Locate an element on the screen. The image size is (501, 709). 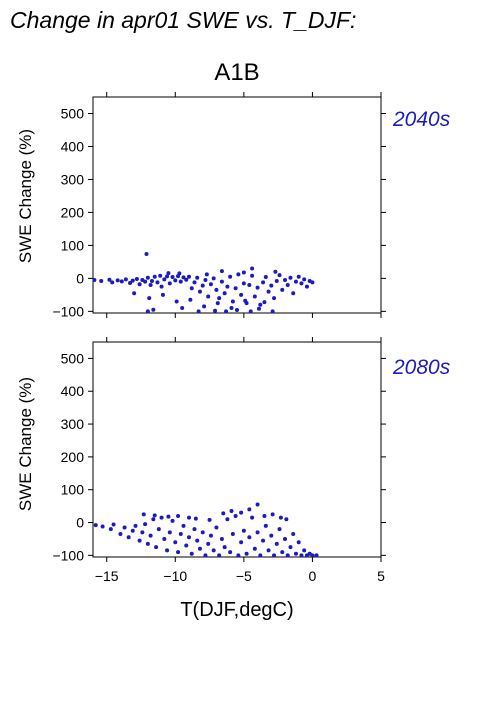
x-tick-label: 0 is located at coordinates (313, 576).